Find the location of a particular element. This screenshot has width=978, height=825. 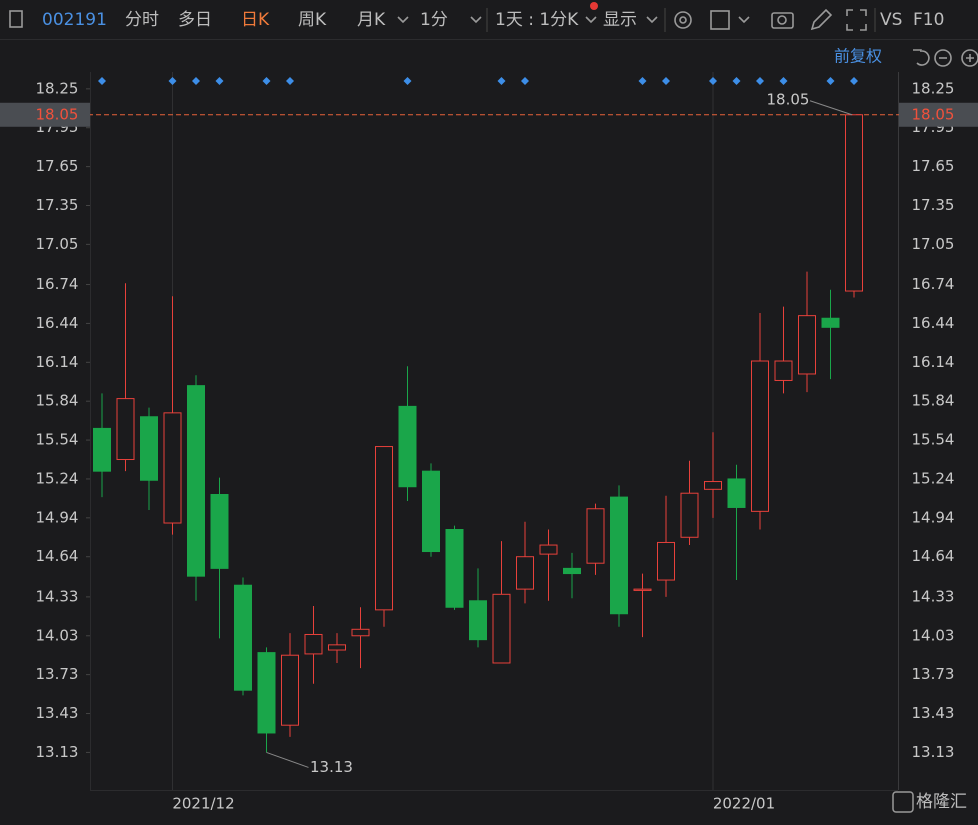

stock-code: 002191 is located at coordinates (74, 20).